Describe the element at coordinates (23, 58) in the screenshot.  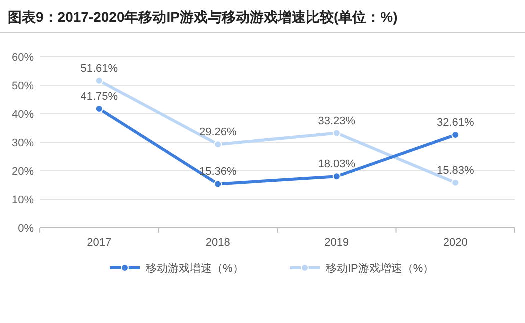
I see `y-tick-label: 60%` at that location.